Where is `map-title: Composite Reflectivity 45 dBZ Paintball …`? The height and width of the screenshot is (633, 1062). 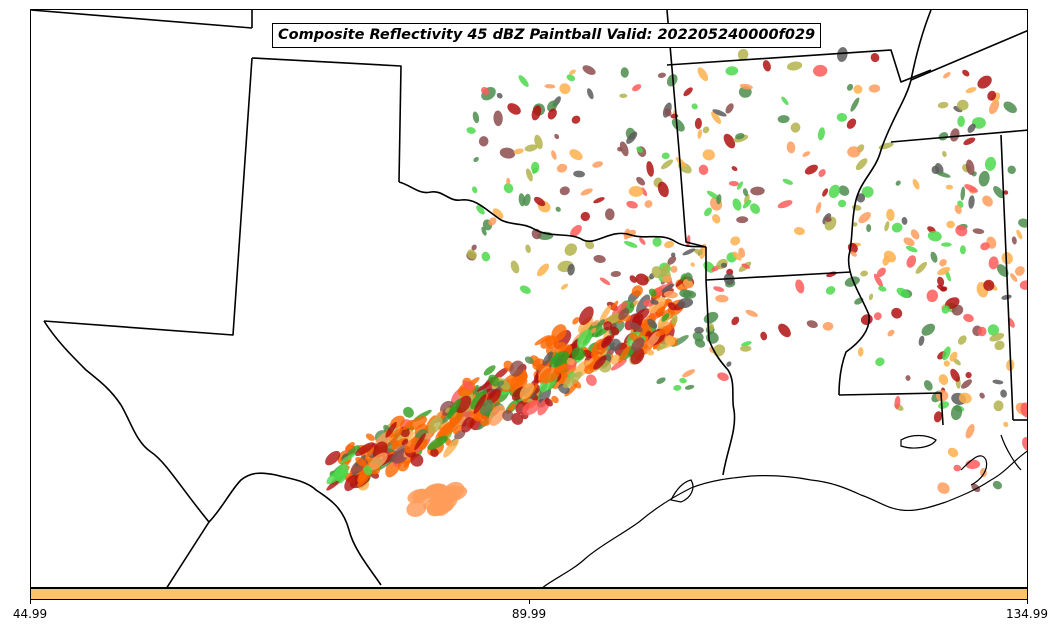 map-title: Composite Reflectivity 45 dBZ Paintball … is located at coordinates (547, 35).